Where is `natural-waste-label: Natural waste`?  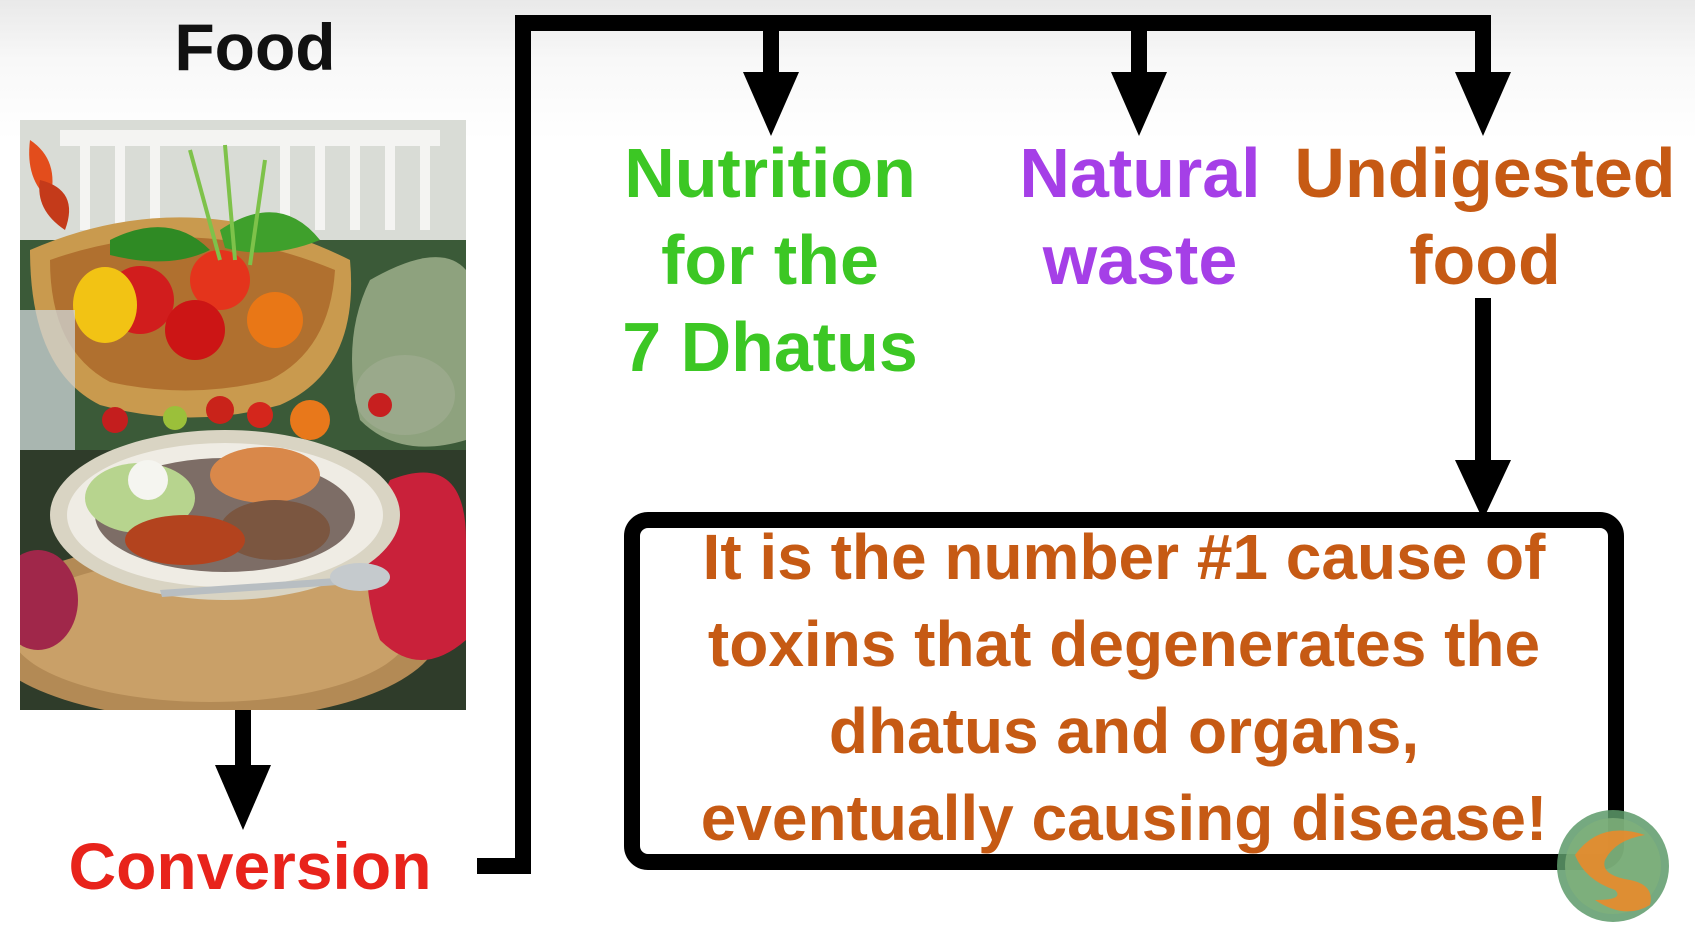 natural-waste-label: Natural waste is located at coordinates (1140, 216).